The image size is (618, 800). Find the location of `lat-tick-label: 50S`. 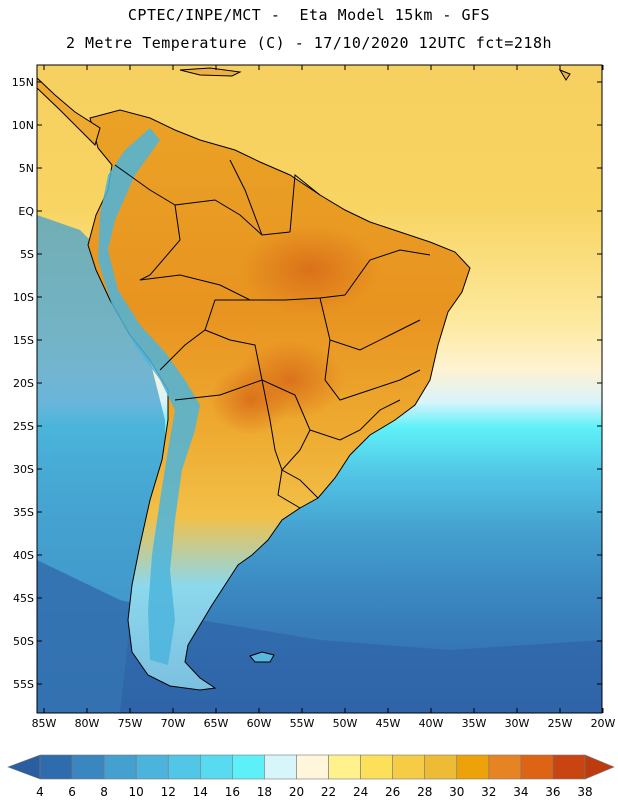

lat-tick-label: 50S is located at coordinates (23, 641).